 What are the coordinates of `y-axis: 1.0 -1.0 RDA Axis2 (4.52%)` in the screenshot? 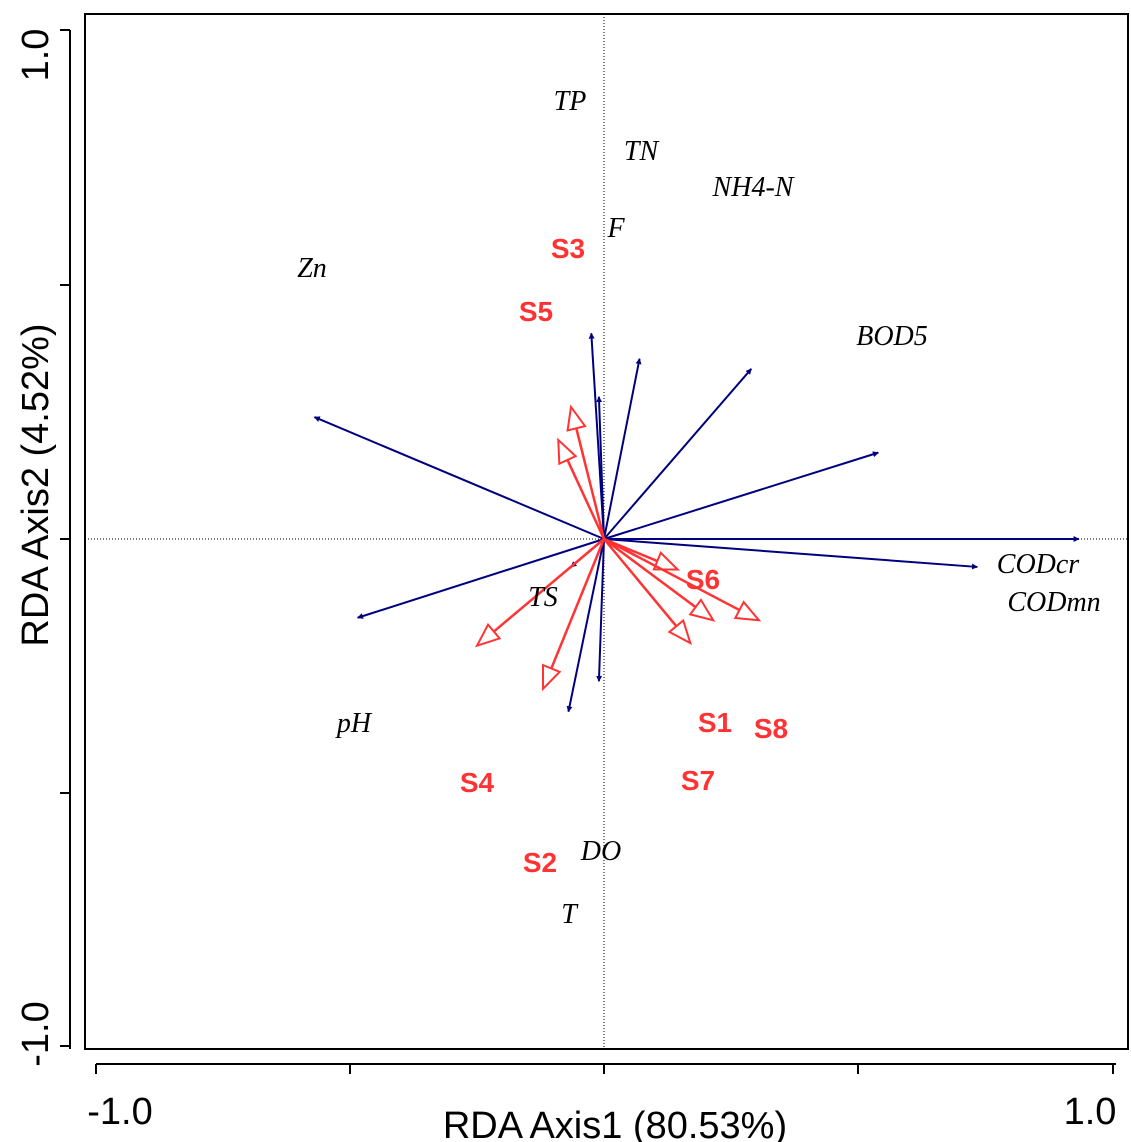 It's located at (43, 548).